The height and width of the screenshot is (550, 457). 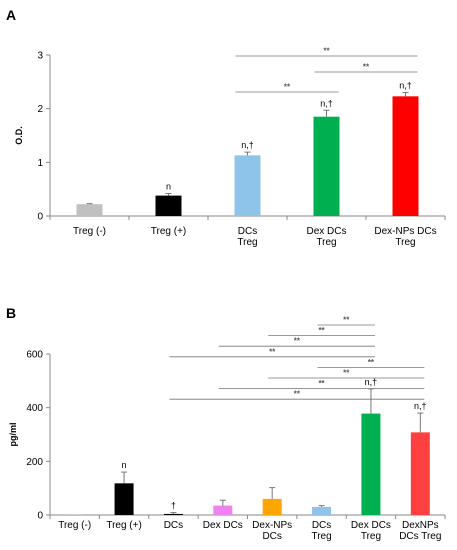 I want to click on panel-letter: B, so click(x=11, y=313).